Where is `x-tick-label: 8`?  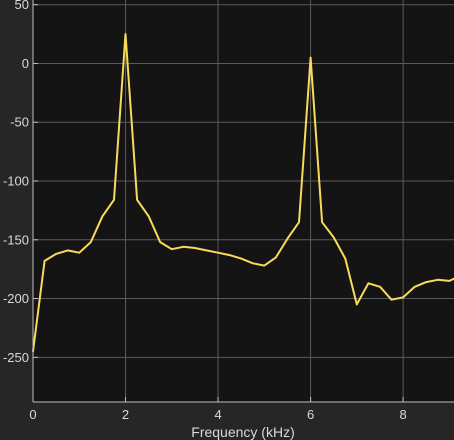
x-tick-label: 8 is located at coordinates (402, 414).